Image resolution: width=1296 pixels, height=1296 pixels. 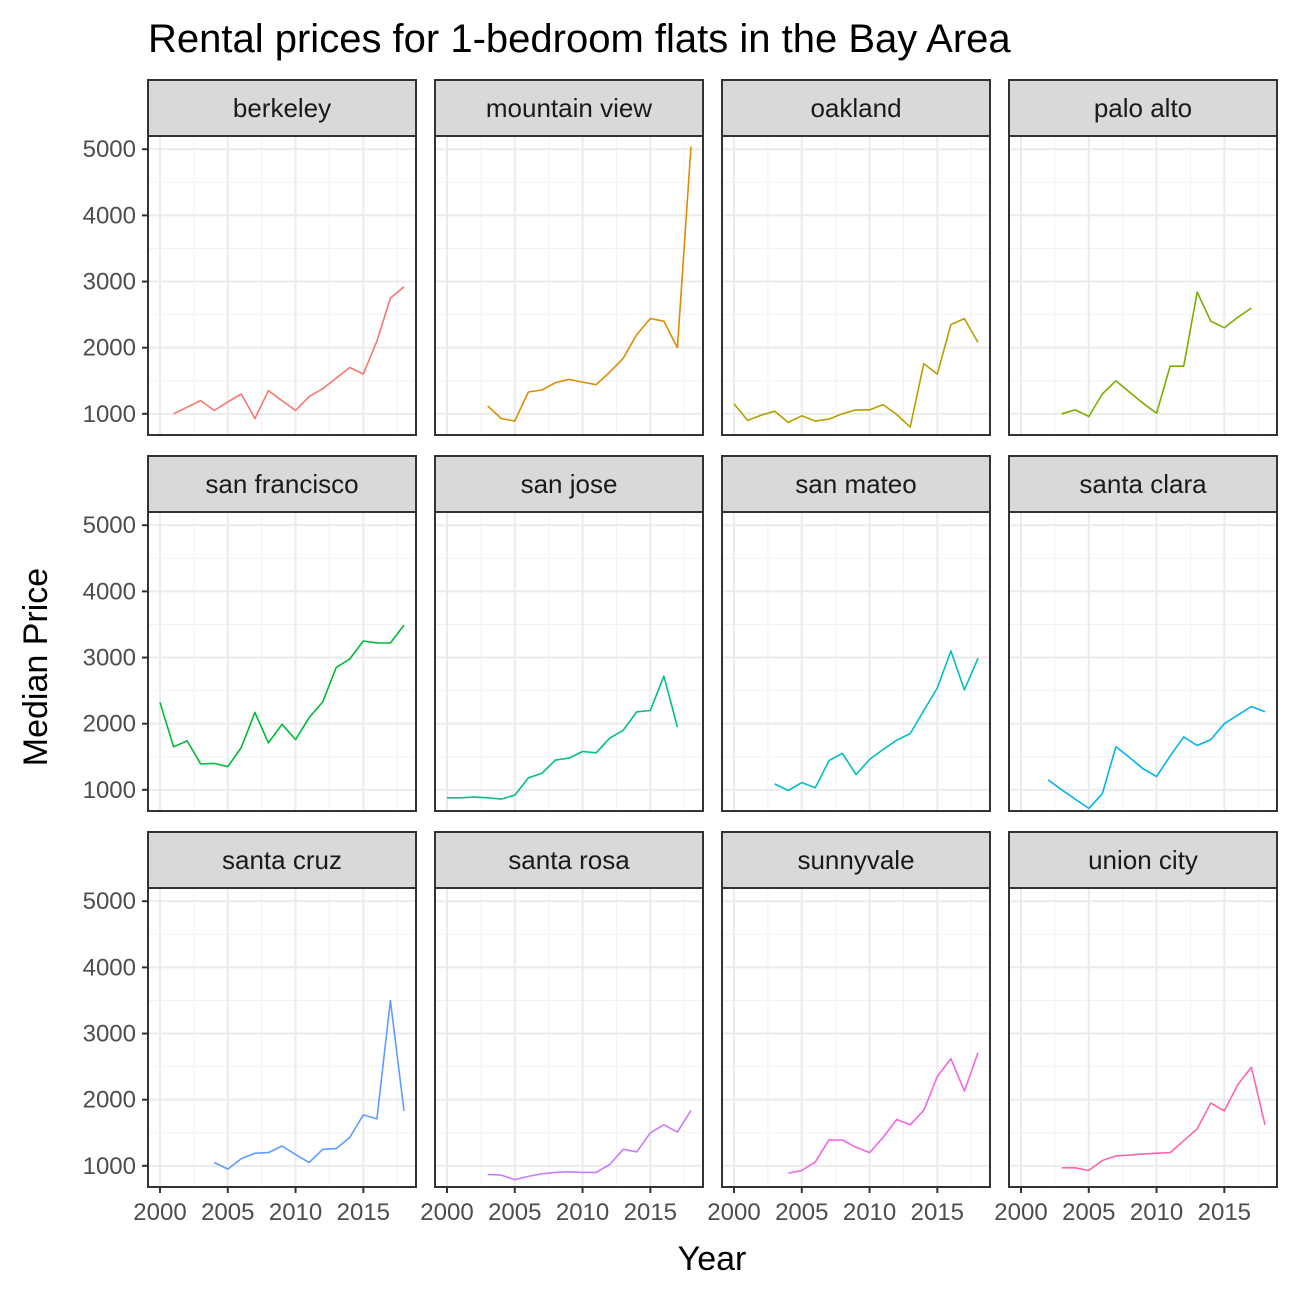 I want to click on facet-panel: santa rosa 2000 2005 2010 2015, so click(x=562, y=1028).